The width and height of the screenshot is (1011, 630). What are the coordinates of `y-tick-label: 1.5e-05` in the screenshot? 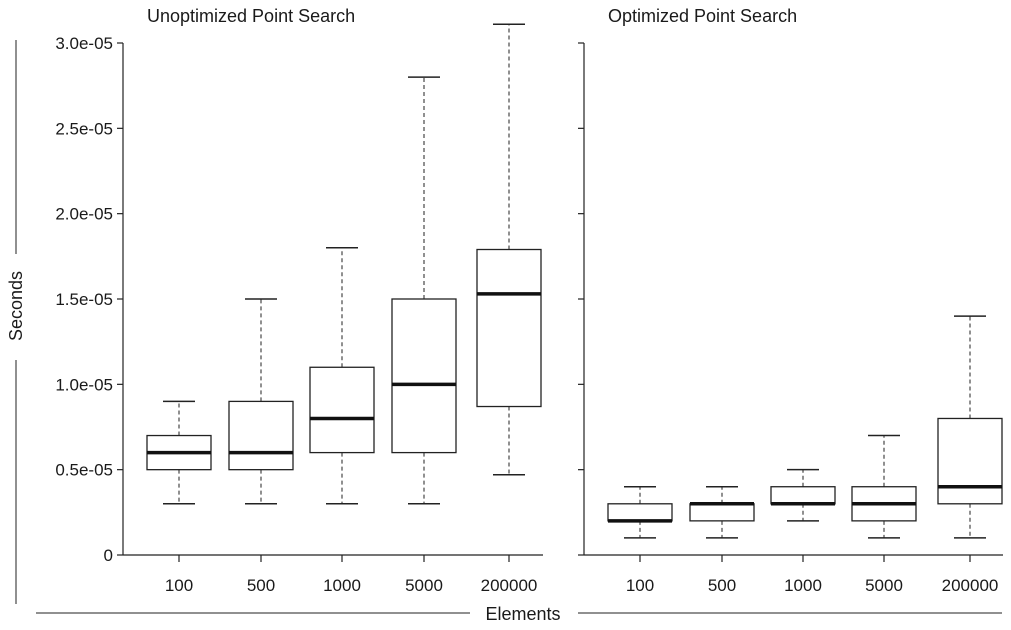 It's located at (84, 299).